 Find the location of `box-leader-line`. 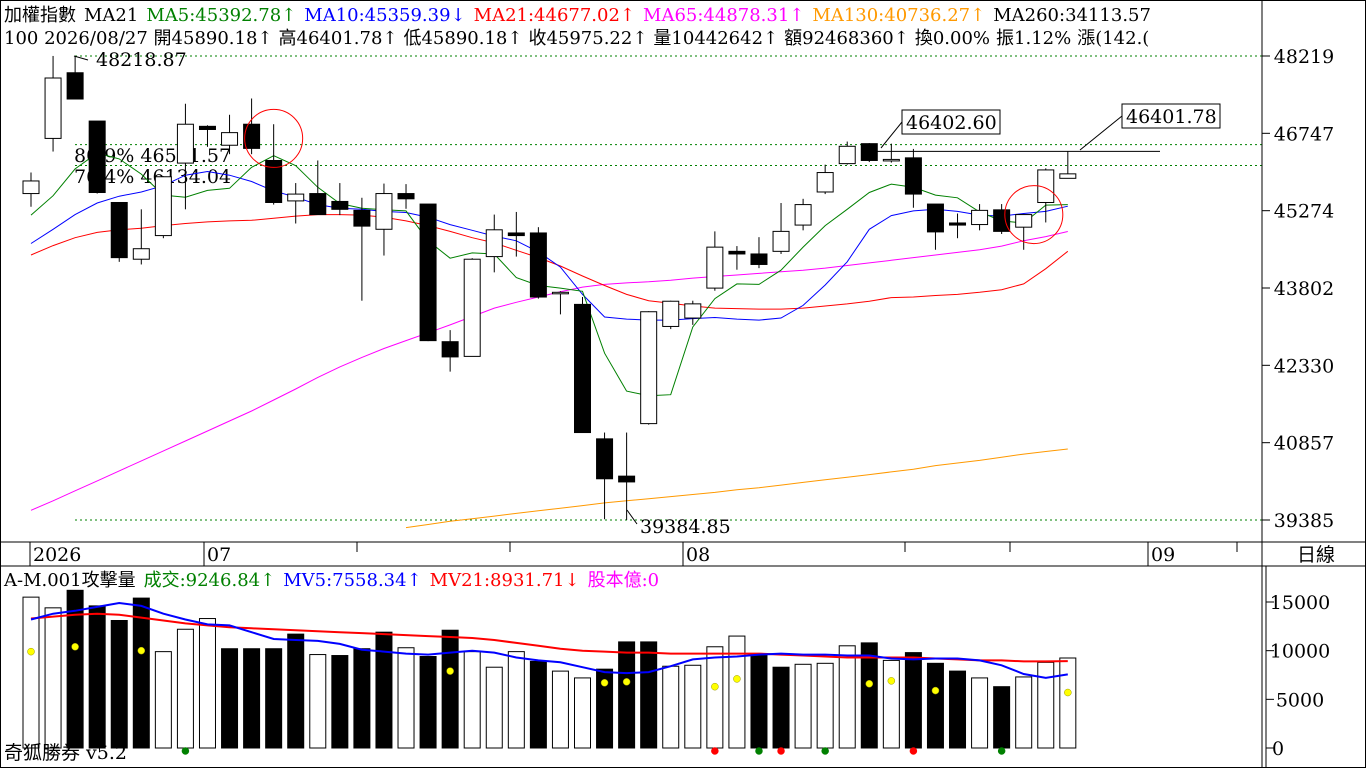

box-leader-line is located at coordinates (891, 135).